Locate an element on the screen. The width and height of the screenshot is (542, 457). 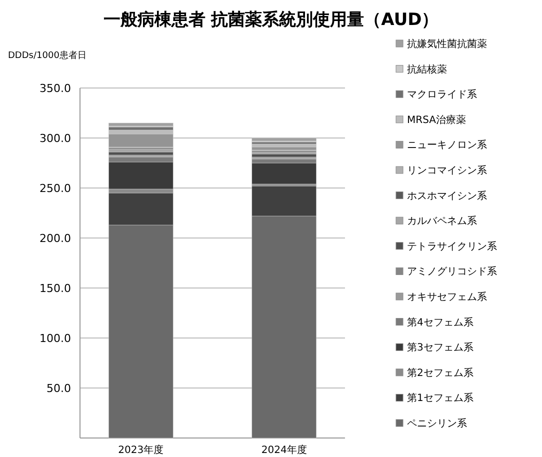
legend-label: アミノグリコシド系 is located at coordinates (452, 272).